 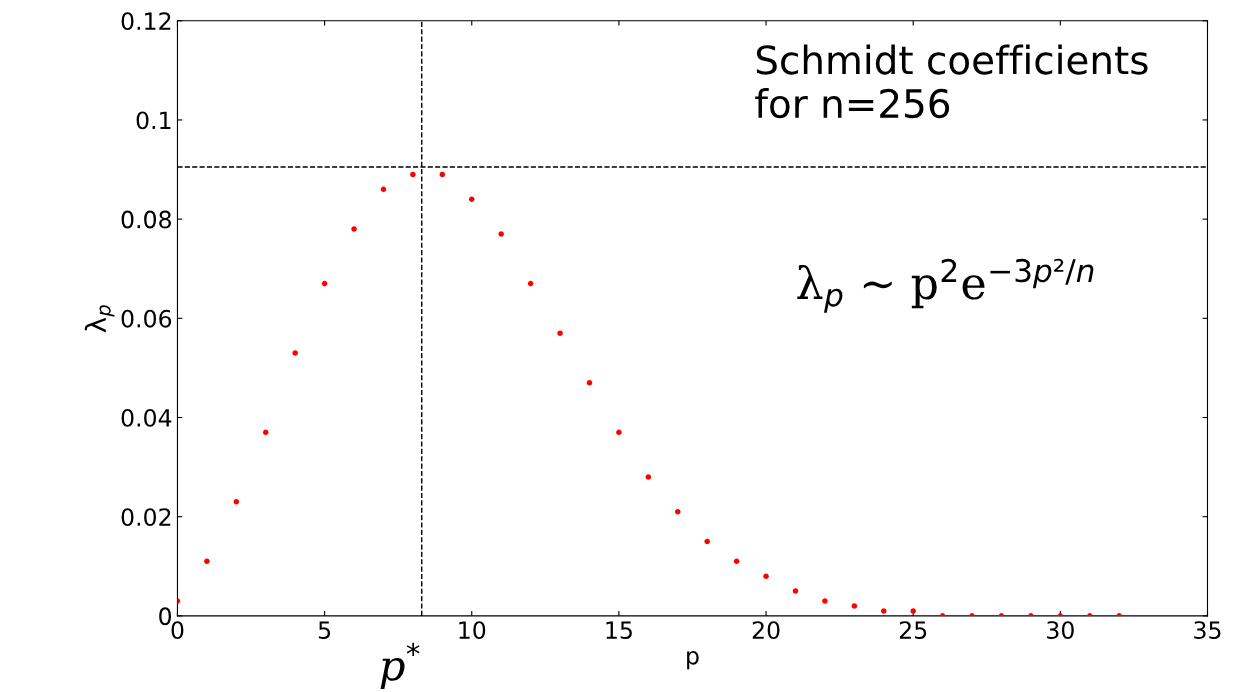 What do you see at coordinates (913, 630) in the screenshot?
I see `x-tick-label: 25` at bounding box center [913, 630].